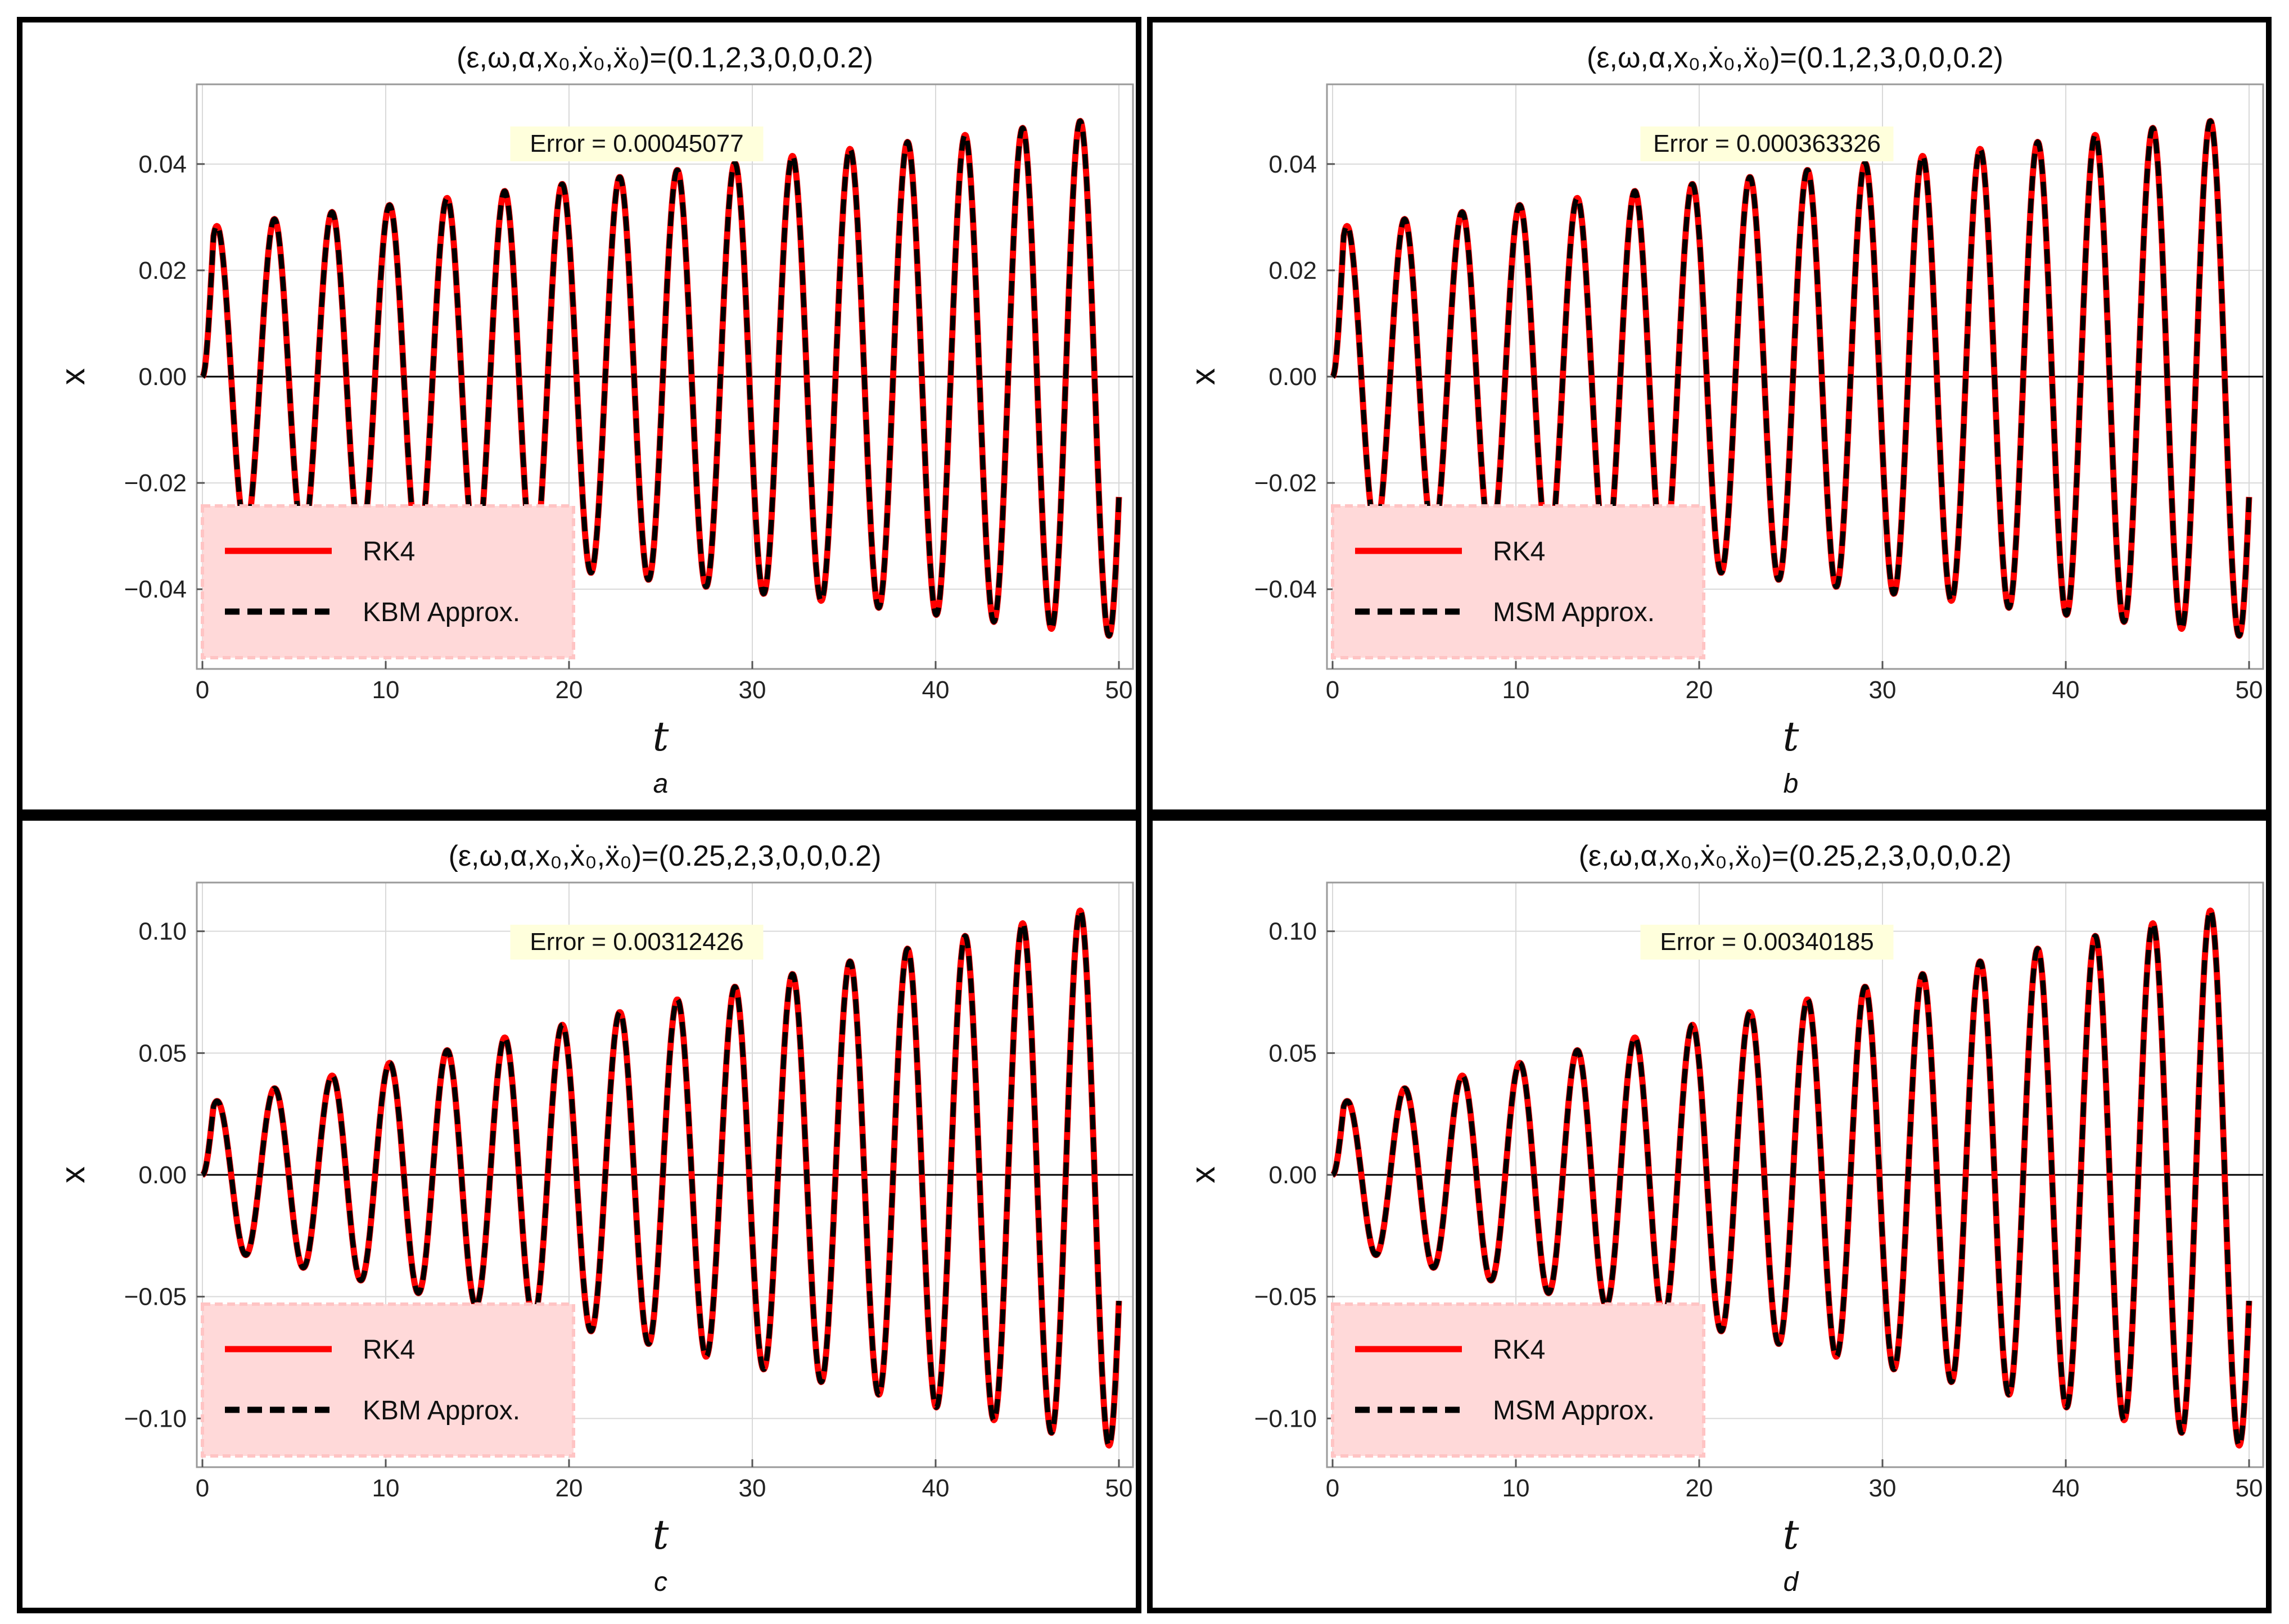  I want to click on panel-caption: b, so click(1791, 784).